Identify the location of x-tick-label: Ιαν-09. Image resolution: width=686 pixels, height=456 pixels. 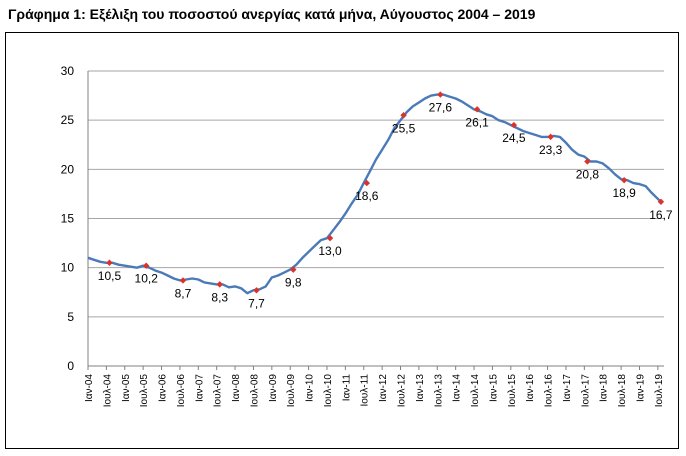
(273, 388).